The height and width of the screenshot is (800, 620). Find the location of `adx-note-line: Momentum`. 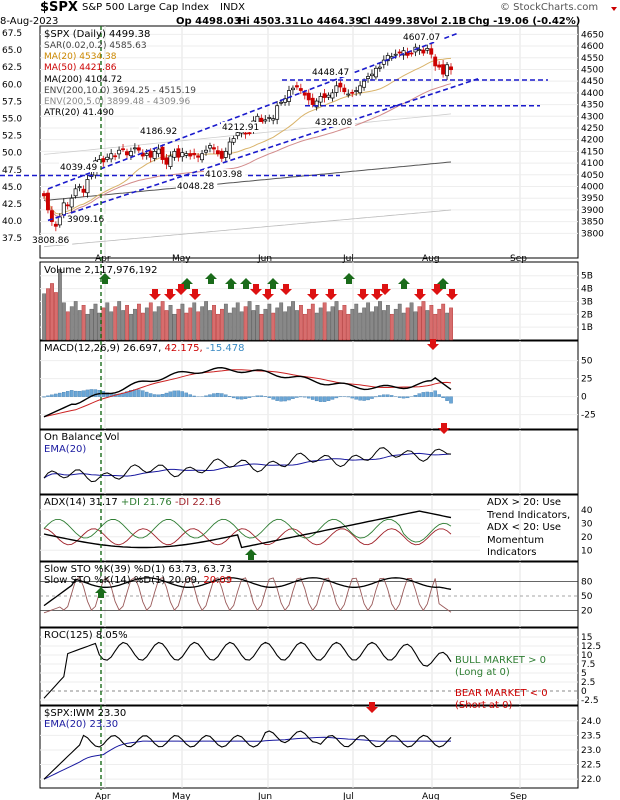

adx-note-line: Momentum is located at coordinates (515, 540).